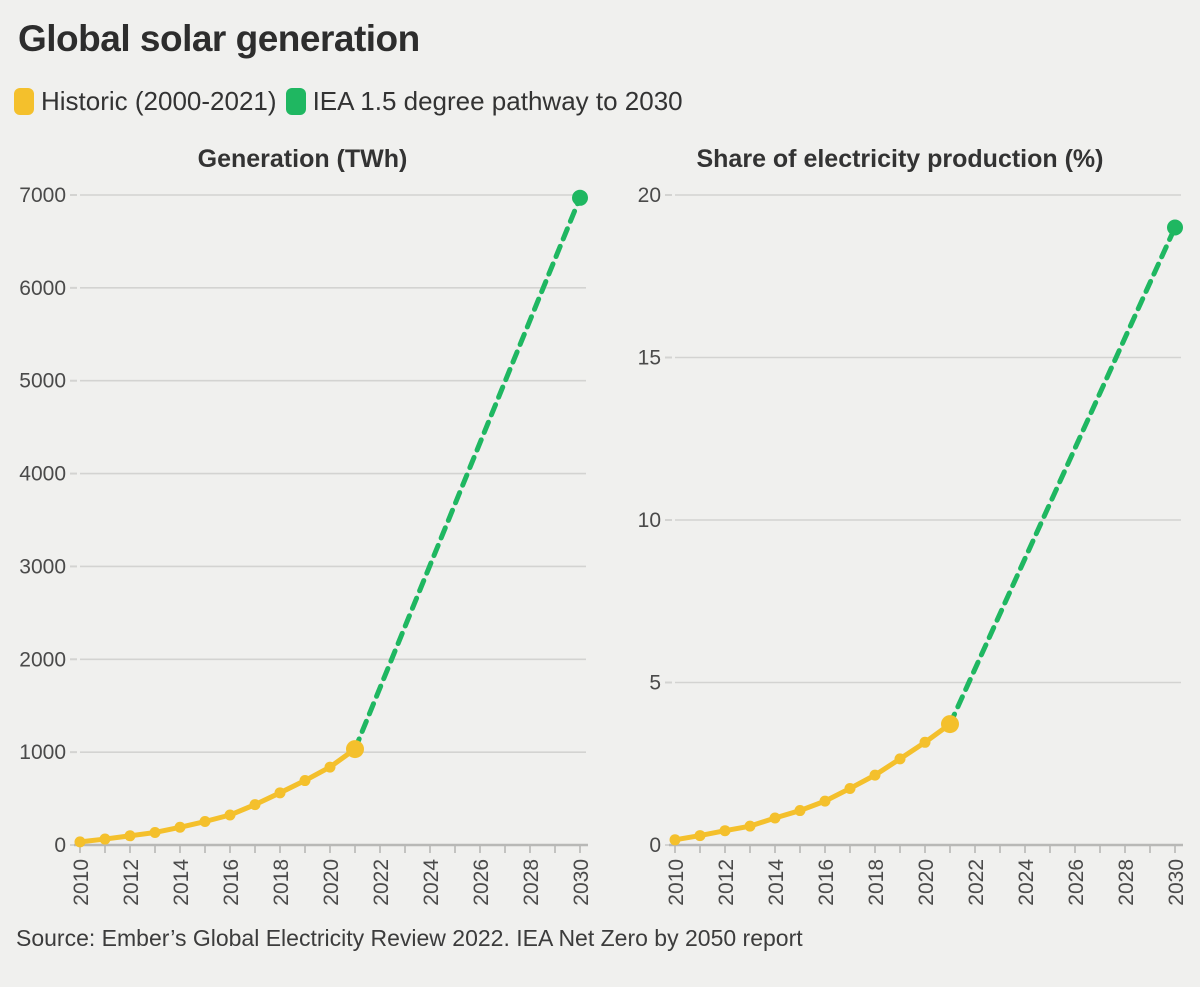 The width and height of the screenshot is (1200, 987). Describe the element at coordinates (295, 101) in the screenshot. I see `legend-swatch-pathway` at that location.